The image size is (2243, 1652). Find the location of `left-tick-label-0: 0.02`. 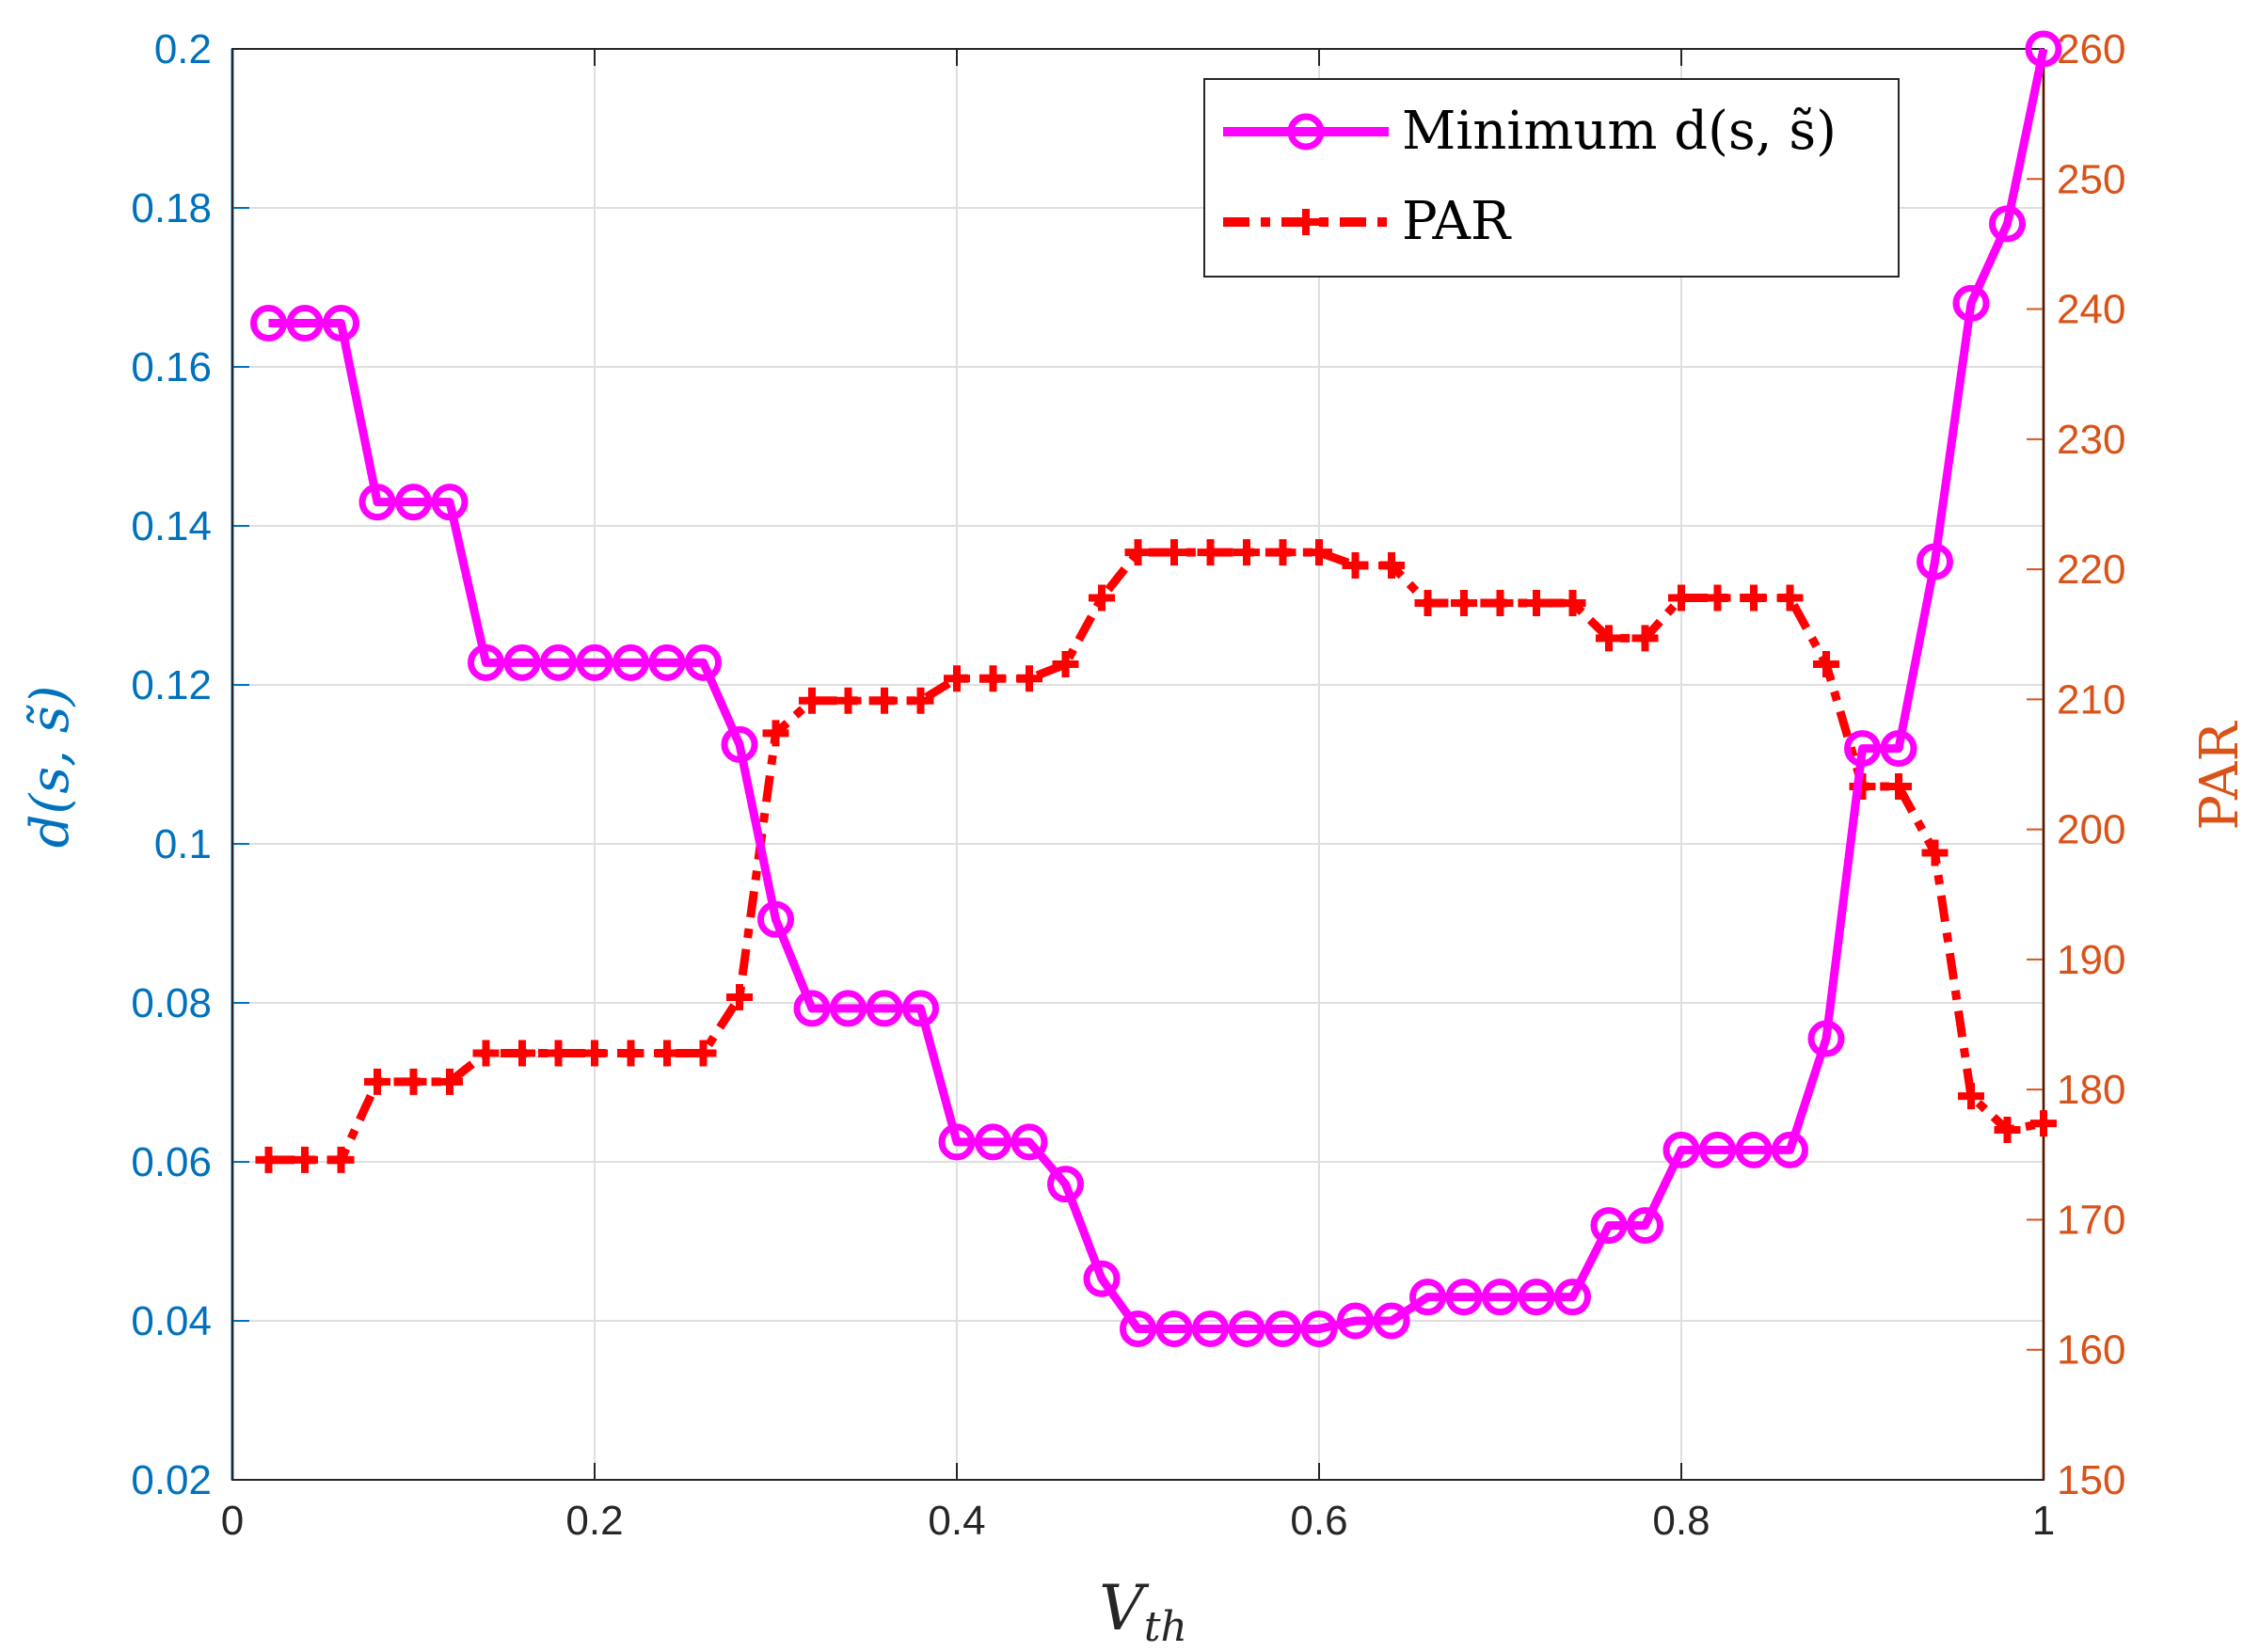

left-tick-label-0: 0.02 is located at coordinates (172, 1480).